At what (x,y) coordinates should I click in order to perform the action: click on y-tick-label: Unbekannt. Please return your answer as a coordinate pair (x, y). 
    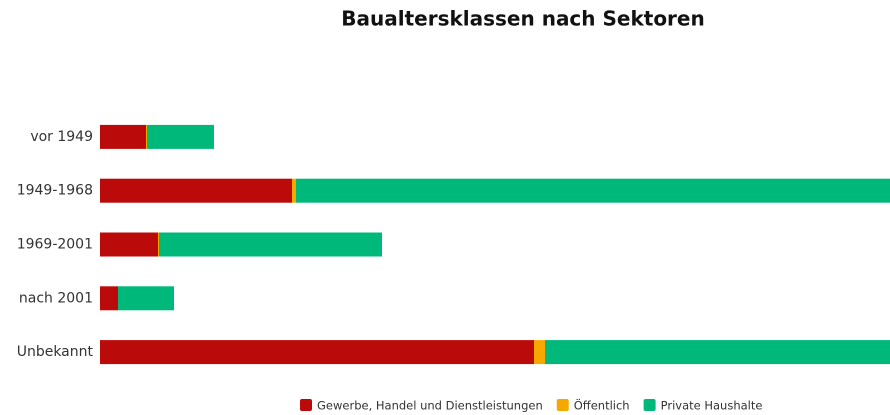
    Looking at the image, I should click on (55, 352).